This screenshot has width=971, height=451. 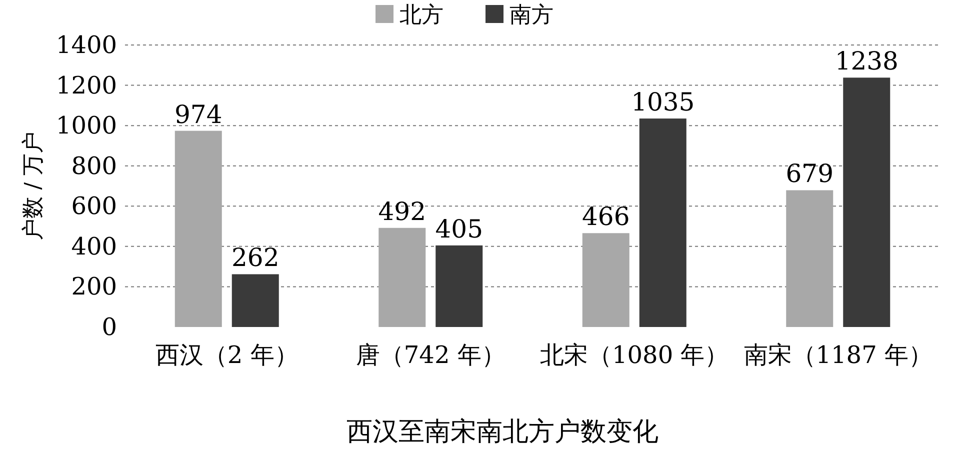 What do you see at coordinates (256, 257) in the screenshot?
I see `data-label: 262` at bounding box center [256, 257].